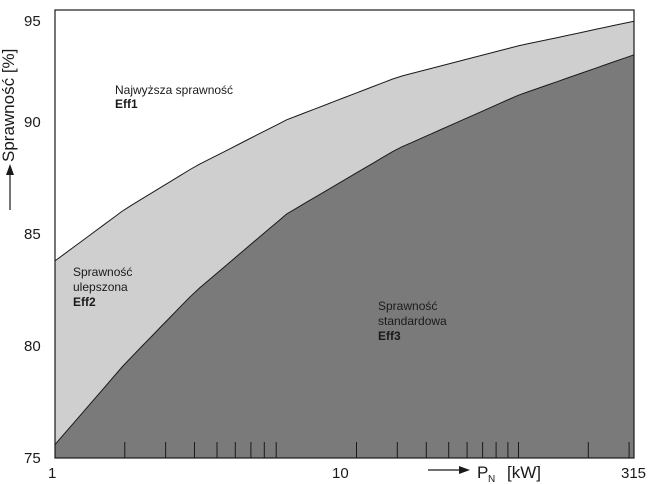 The height and width of the screenshot is (484, 650). Describe the element at coordinates (377, 450) in the screenshot. I see `x-minor-ticks` at that location.